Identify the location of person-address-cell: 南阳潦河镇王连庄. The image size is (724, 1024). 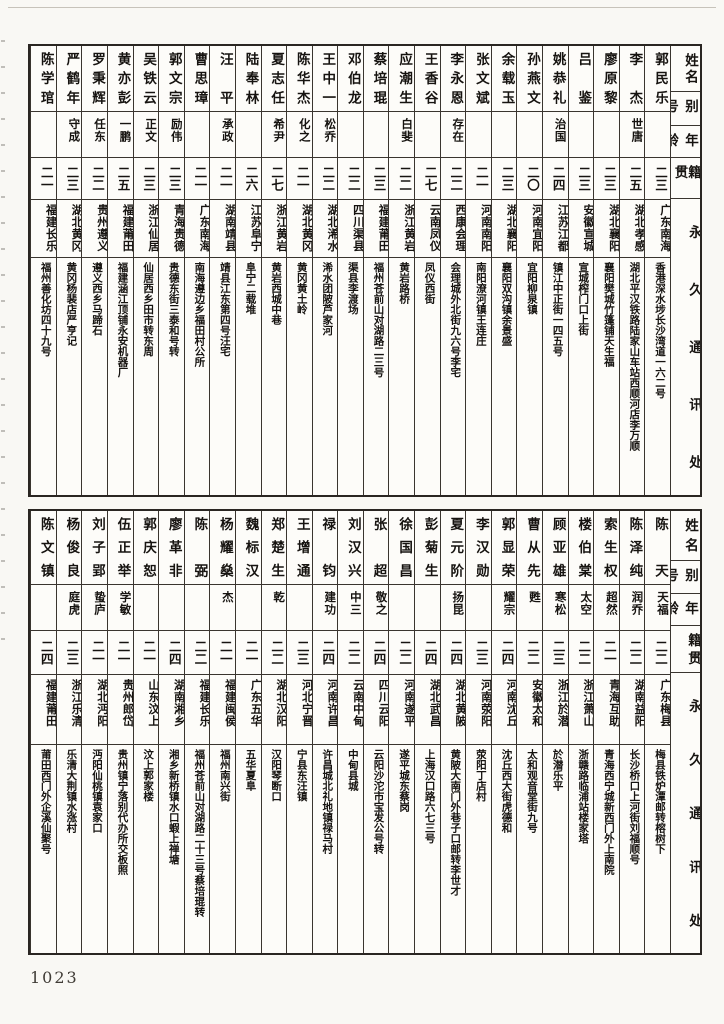
(480, 304).